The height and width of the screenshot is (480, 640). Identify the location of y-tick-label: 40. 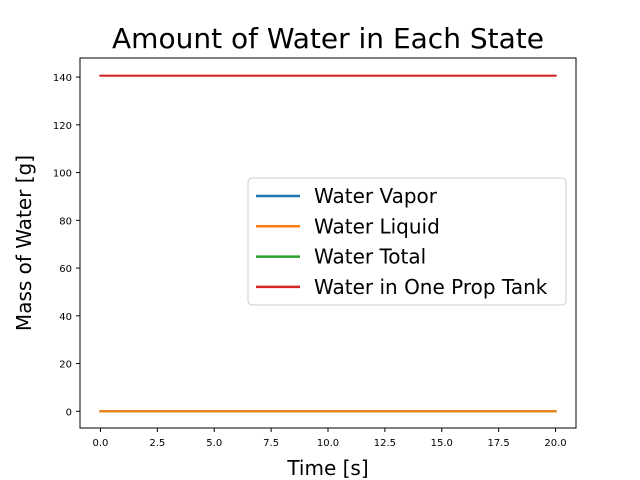
(65, 317).